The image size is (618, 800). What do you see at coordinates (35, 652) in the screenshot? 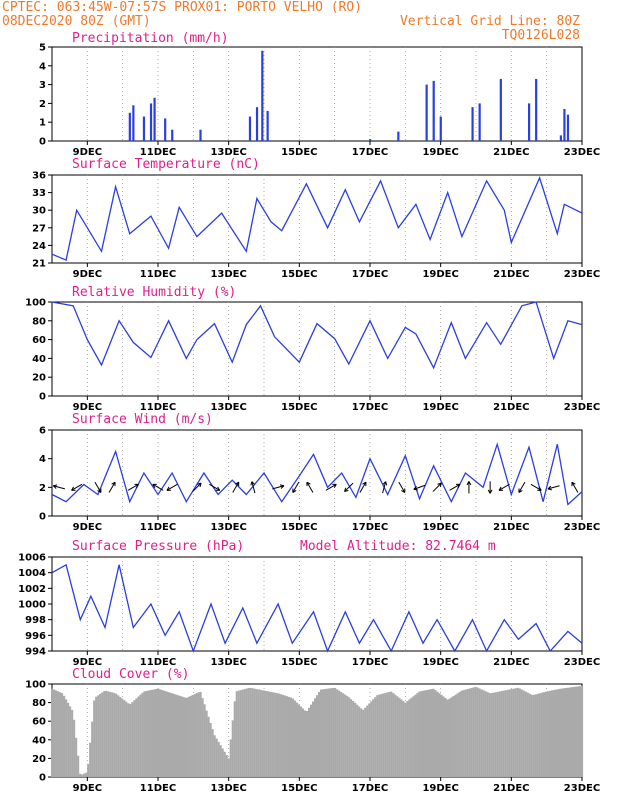
I see `pressure-ytick-label: 994` at bounding box center [35, 652].